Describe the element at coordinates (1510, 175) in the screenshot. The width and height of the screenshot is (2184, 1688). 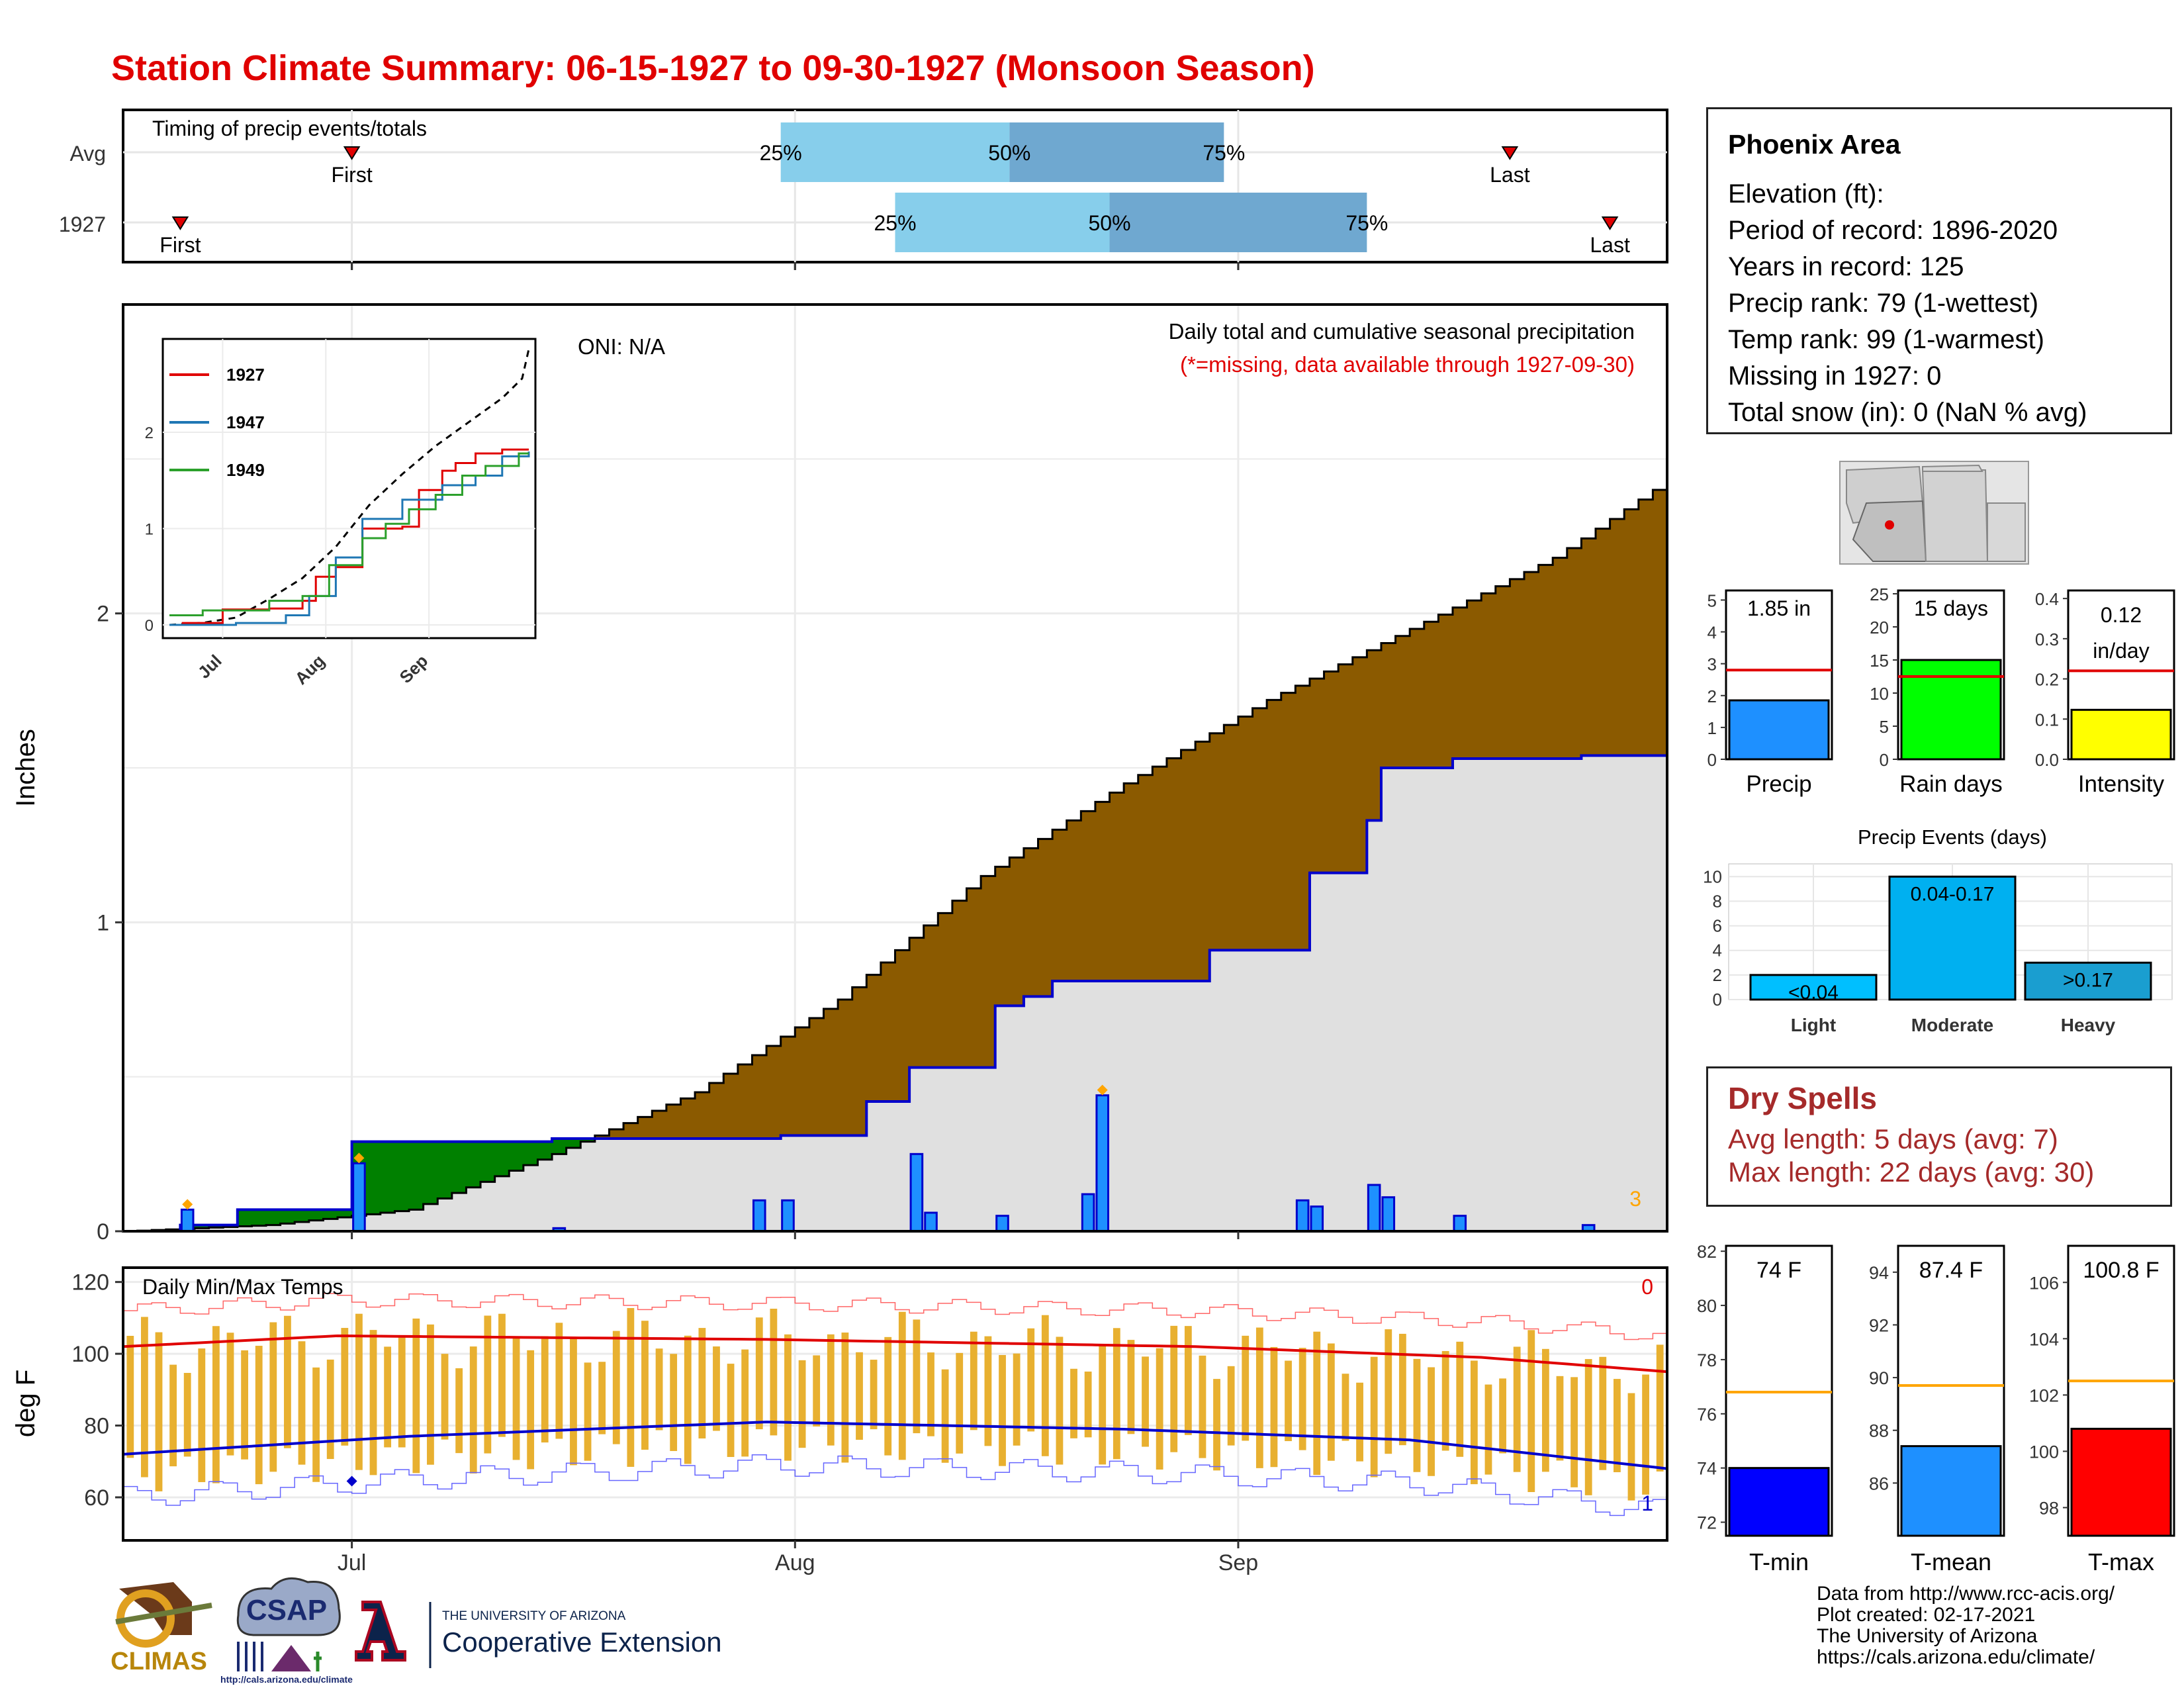
I see `timing-last-label: Last` at that location.